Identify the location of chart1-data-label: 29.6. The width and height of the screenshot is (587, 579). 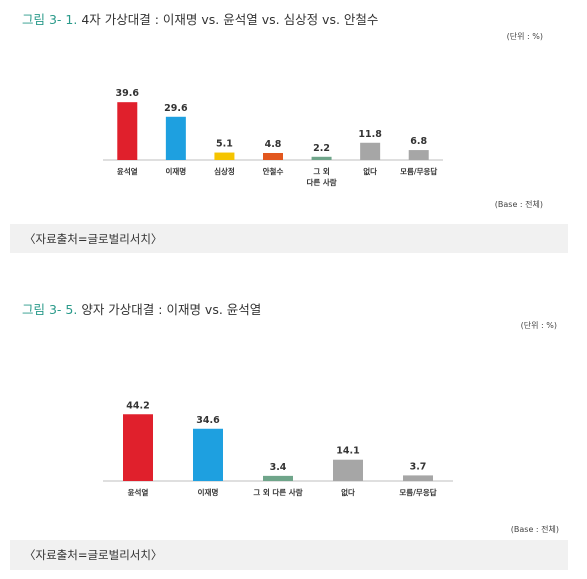
(176, 108).